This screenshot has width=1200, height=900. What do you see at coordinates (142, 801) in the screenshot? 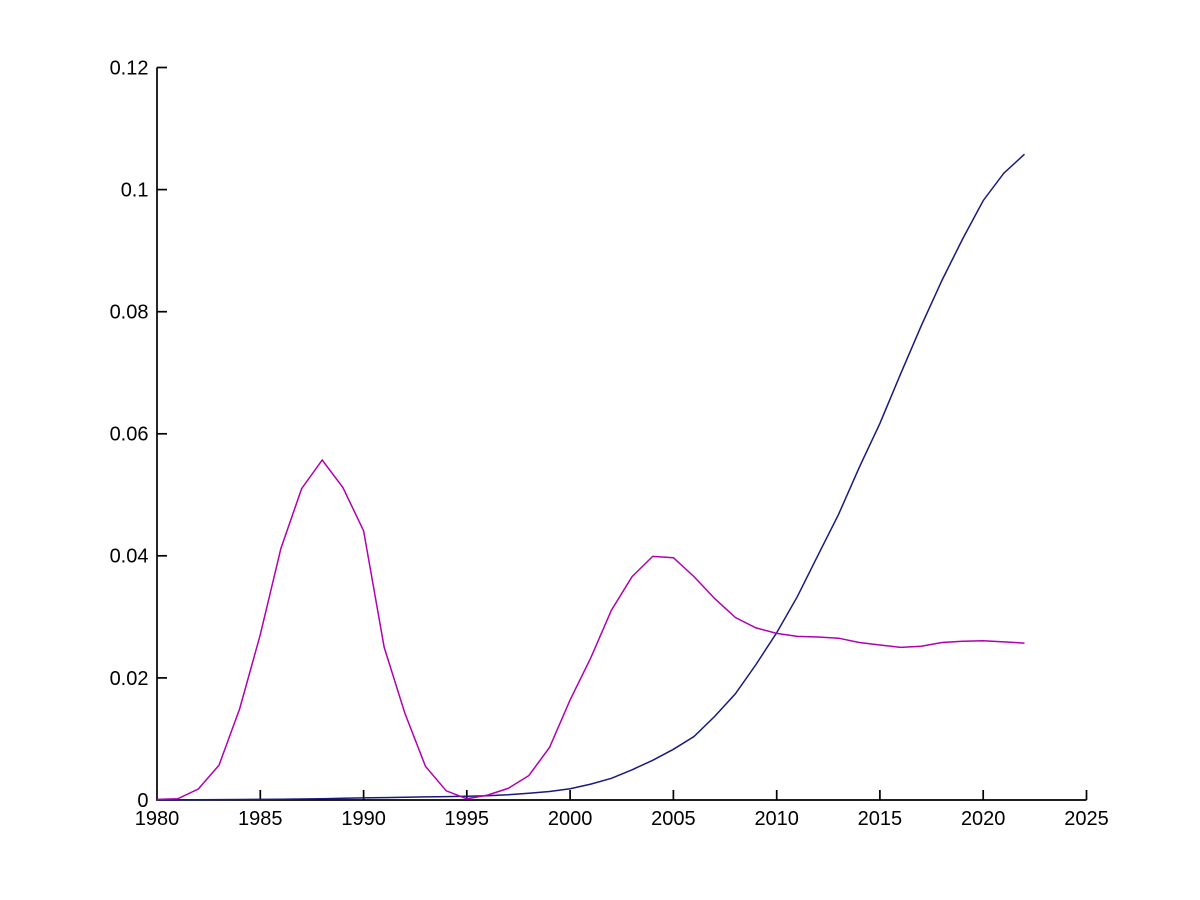
I see `svg-text: 0` at bounding box center [142, 801].